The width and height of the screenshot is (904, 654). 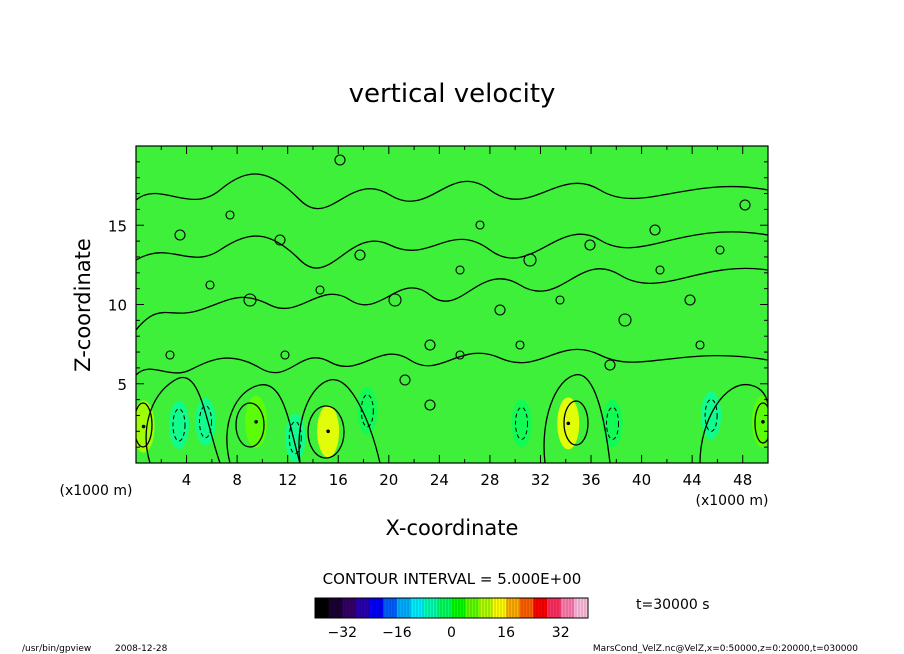 I want to click on x-tick-label: 40, so click(x=641, y=480).